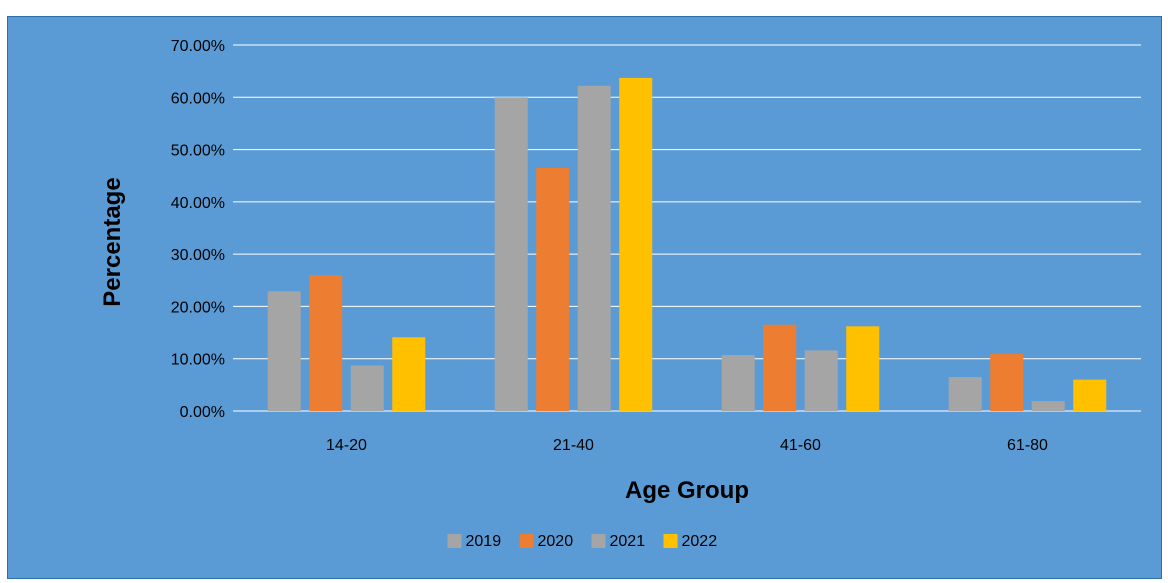  What do you see at coordinates (198, 307) in the screenshot?
I see `y-tick-label: 20.00%` at bounding box center [198, 307].